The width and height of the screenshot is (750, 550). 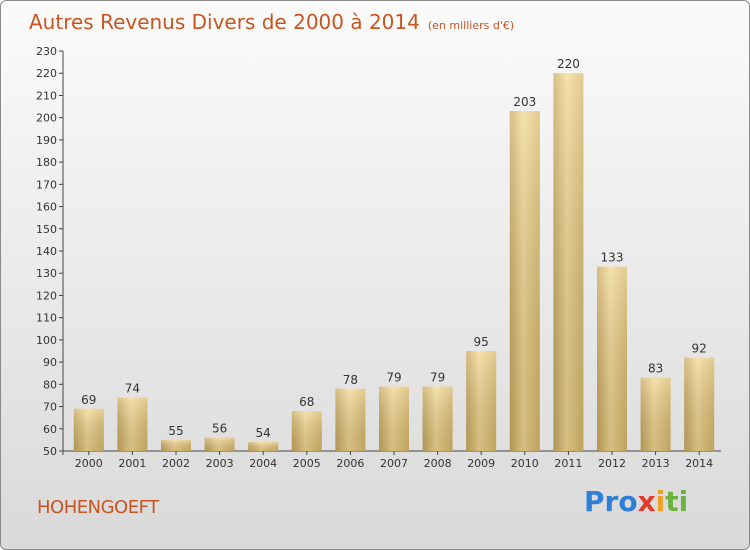 I want to click on y-tick-label: 200, so click(x=46, y=118).